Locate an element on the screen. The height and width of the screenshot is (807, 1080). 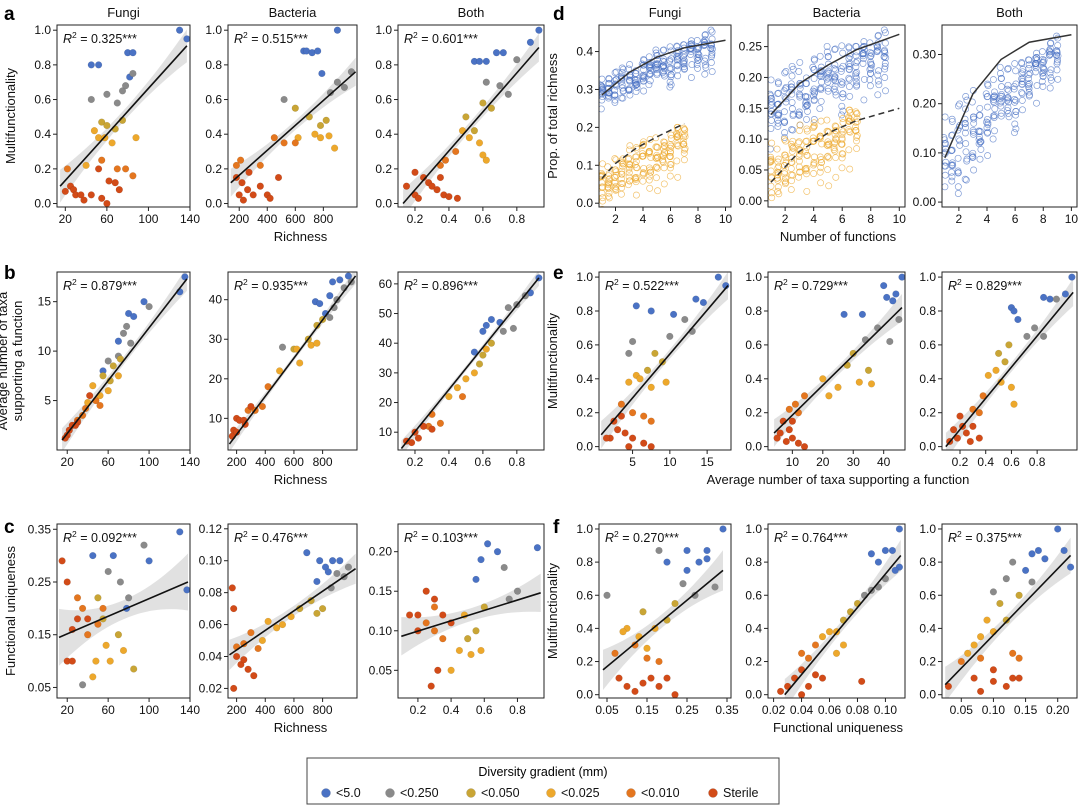
y-tick-label: 0.8 is located at coordinates (927, 562).